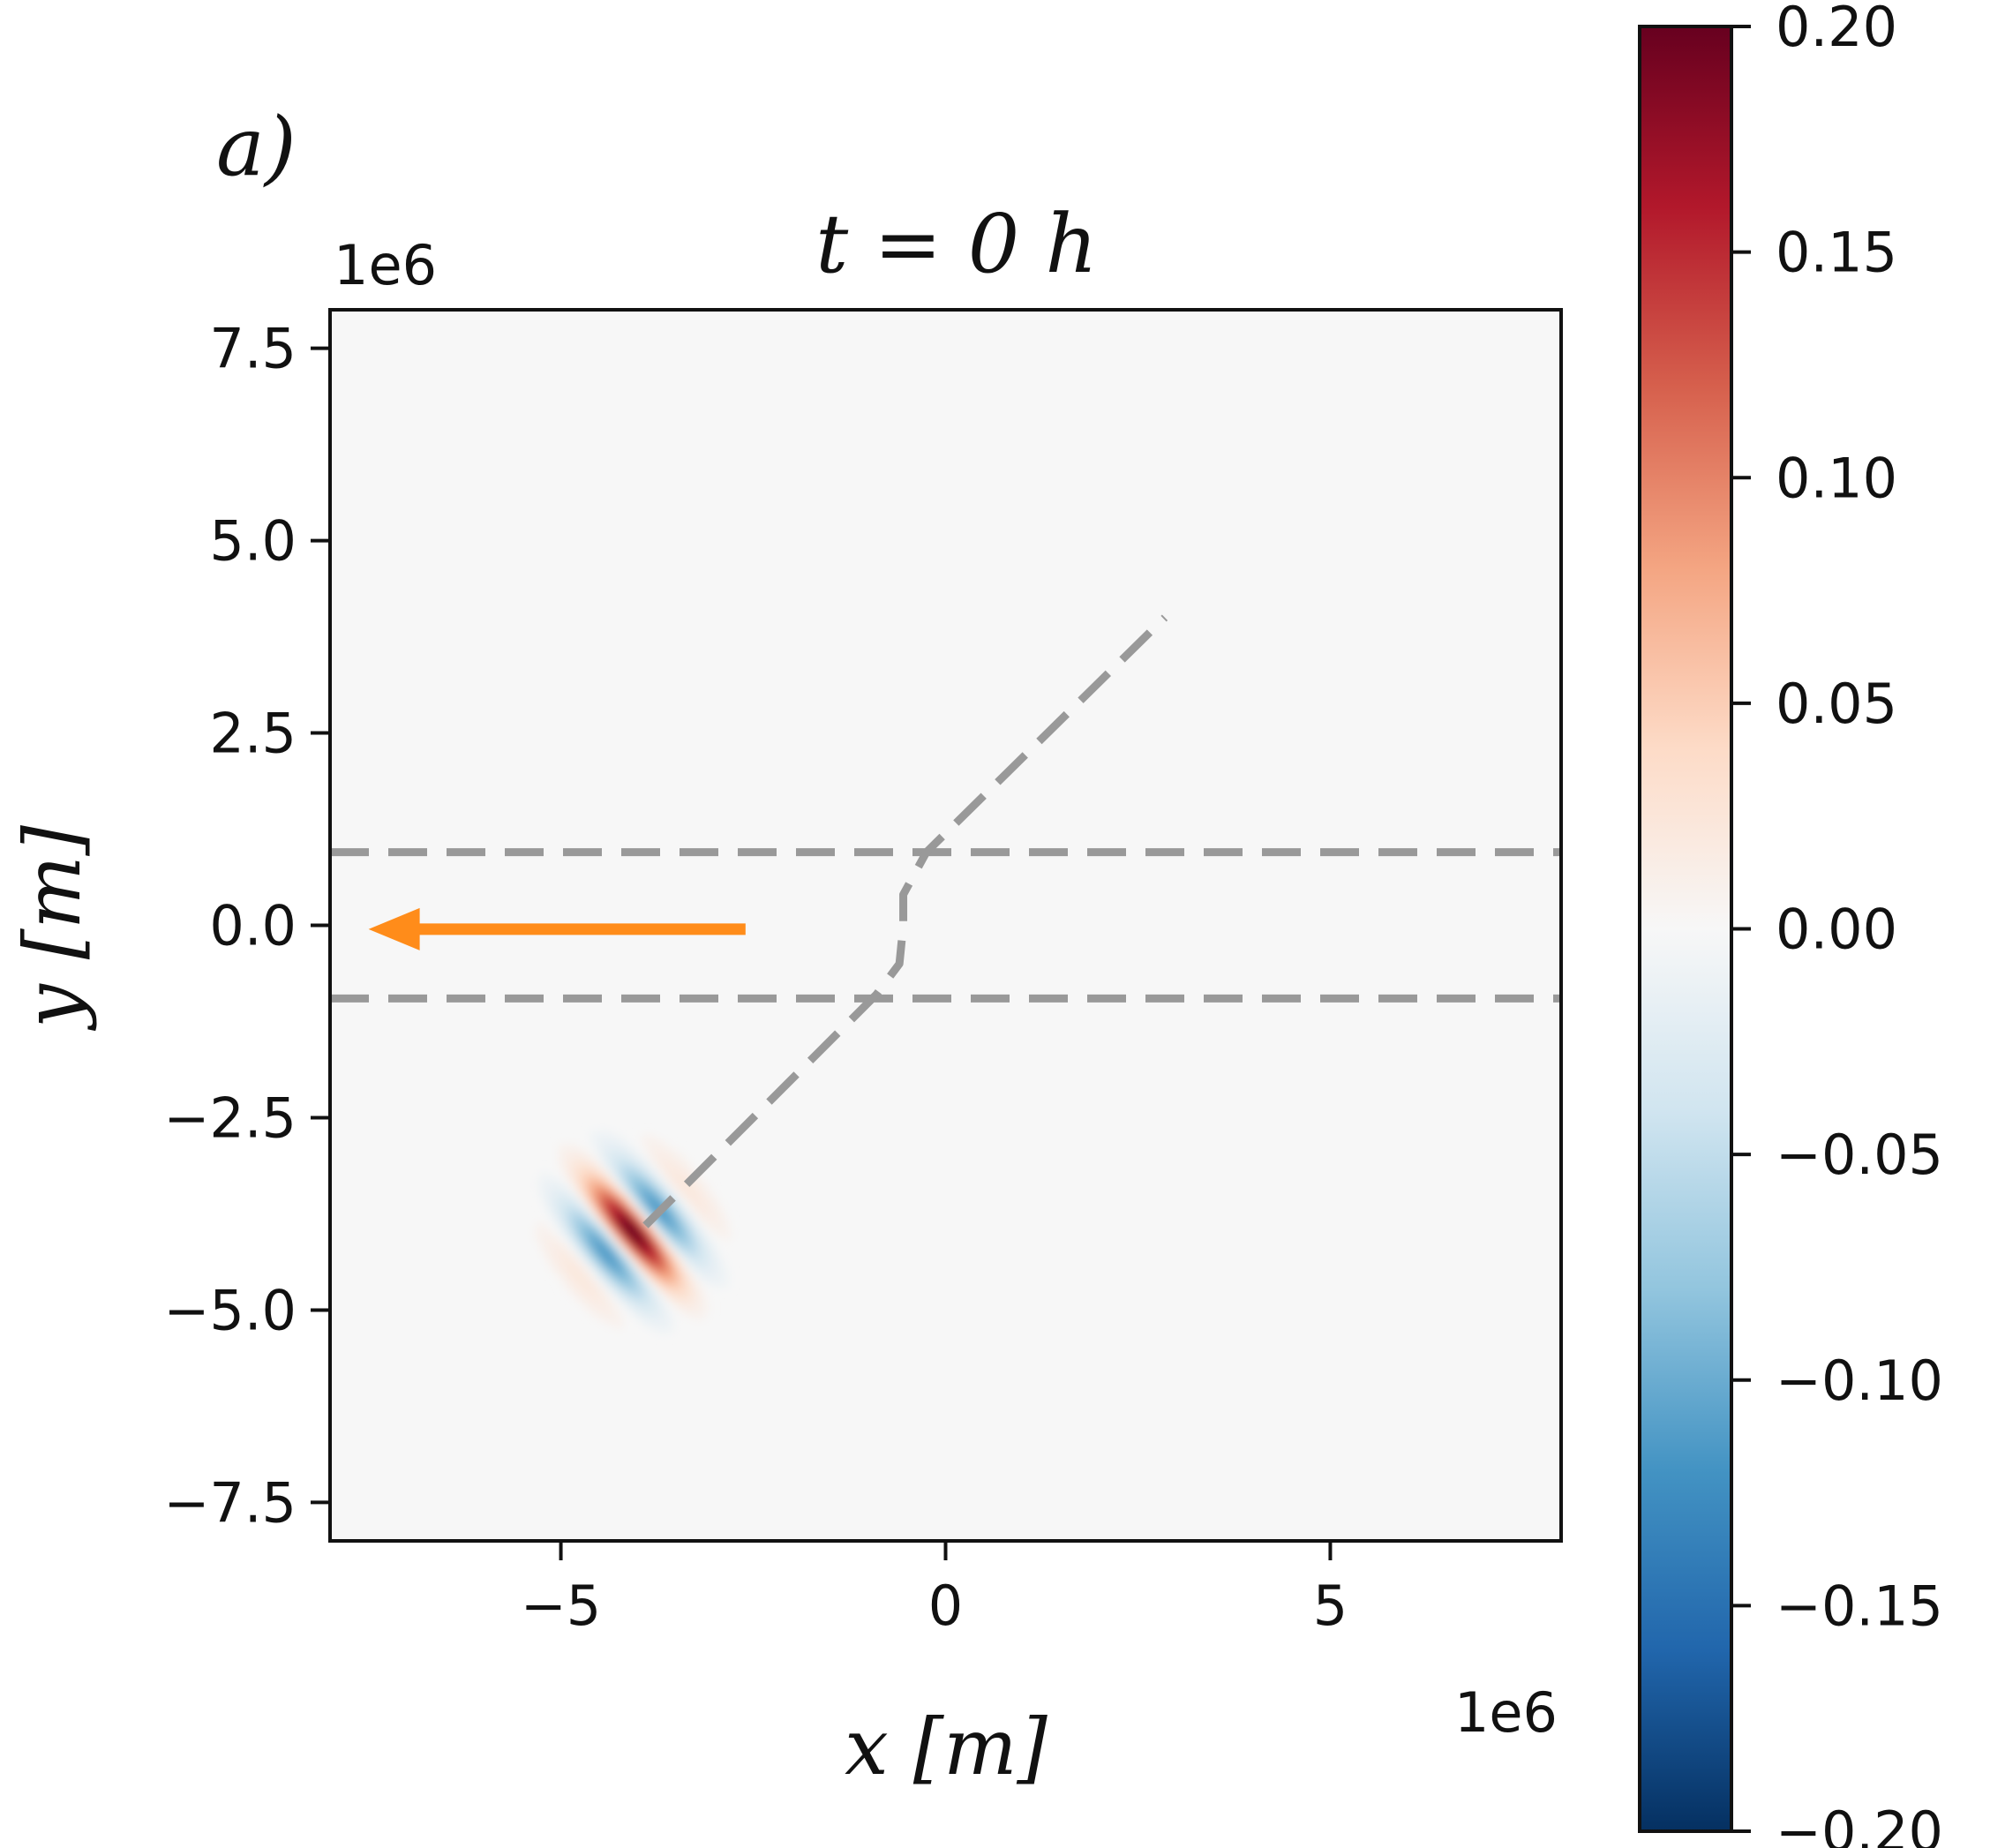 This screenshot has width=1990, height=1848. Describe the element at coordinates (230, 1118) in the screenshot. I see `y-tick-label: −2.5` at that location.